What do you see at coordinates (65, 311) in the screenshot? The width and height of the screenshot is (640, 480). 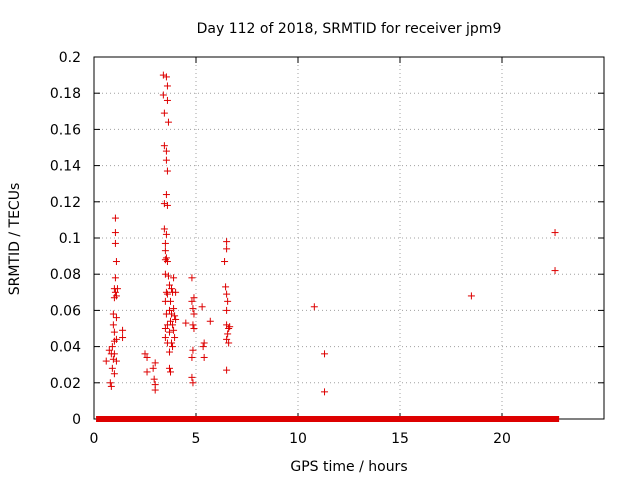 I see `y-tick-label: 0.06` at bounding box center [65, 311].